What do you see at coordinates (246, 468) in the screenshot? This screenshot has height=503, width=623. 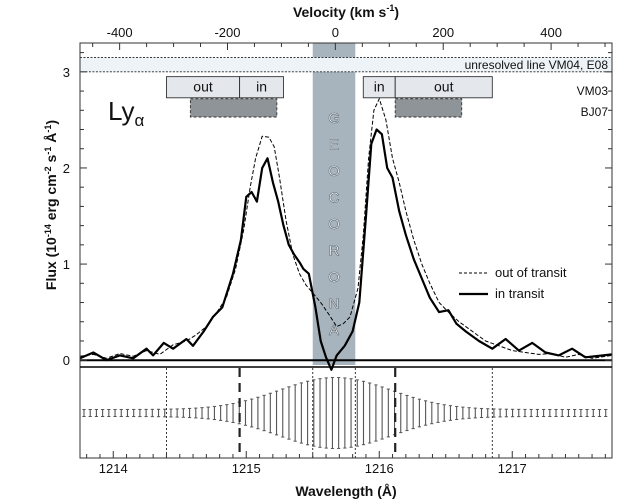 I see `x-tick-label: 1215` at bounding box center [246, 468].